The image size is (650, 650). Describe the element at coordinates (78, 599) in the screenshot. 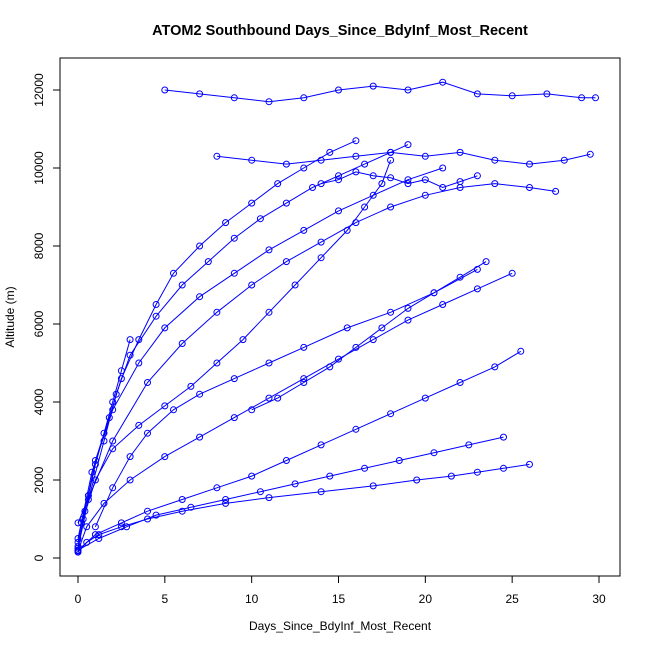

I see `x-tick-label: 0` at that location.